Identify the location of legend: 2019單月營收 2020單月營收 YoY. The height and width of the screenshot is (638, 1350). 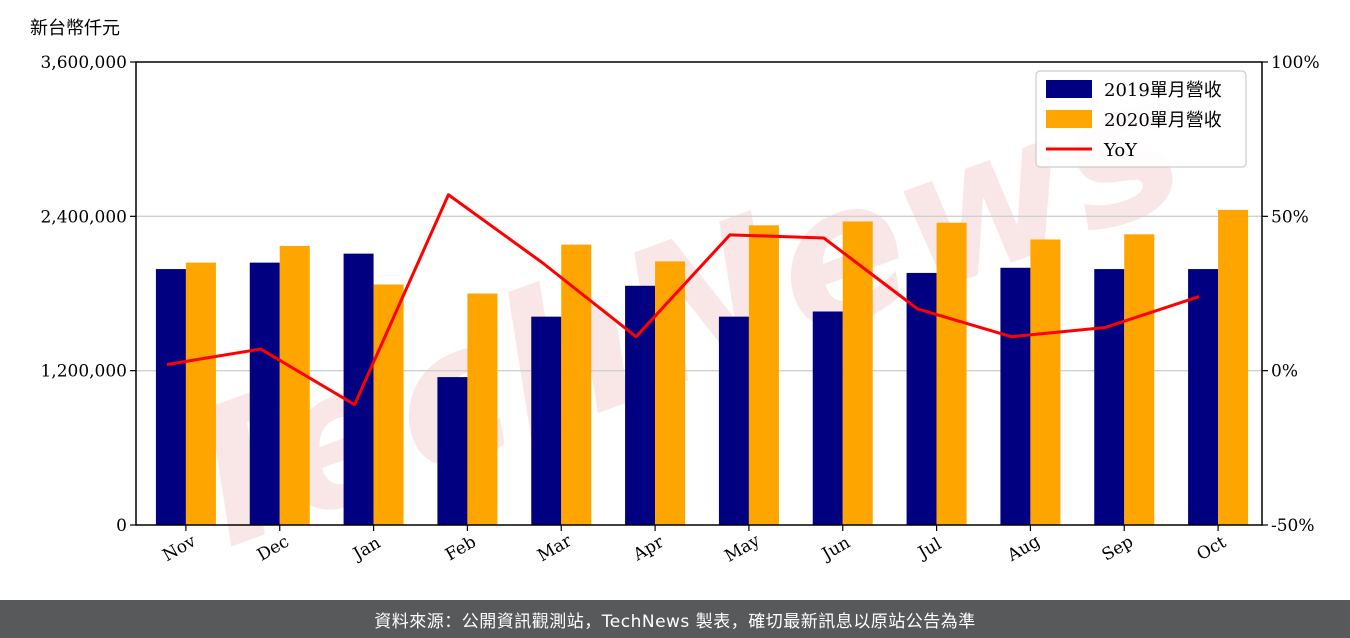
(1141, 119).